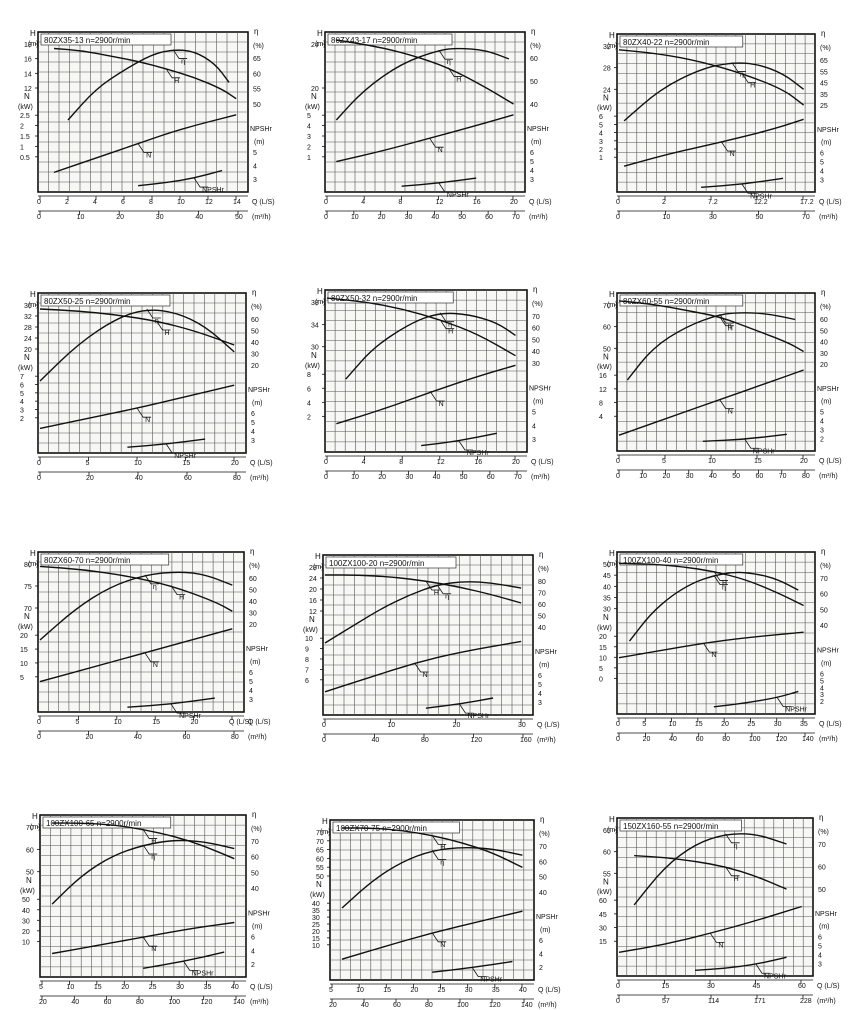 The image size is (864, 1010). Describe the element at coordinates (532, 180) in the screenshot. I see `npshr-tick-label: 3` at that location.